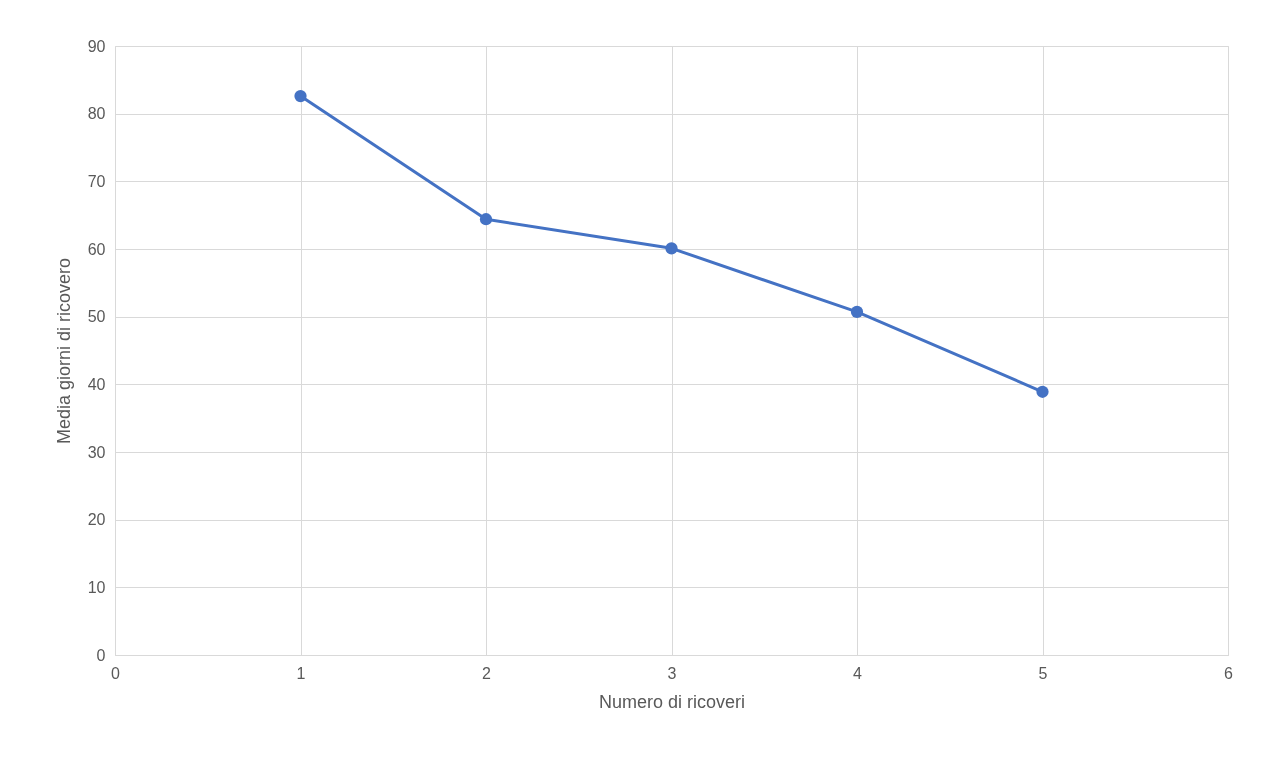 The image size is (1274, 760). Describe the element at coordinates (96, 452) in the screenshot. I see `y-tick-label: 30` at that location.